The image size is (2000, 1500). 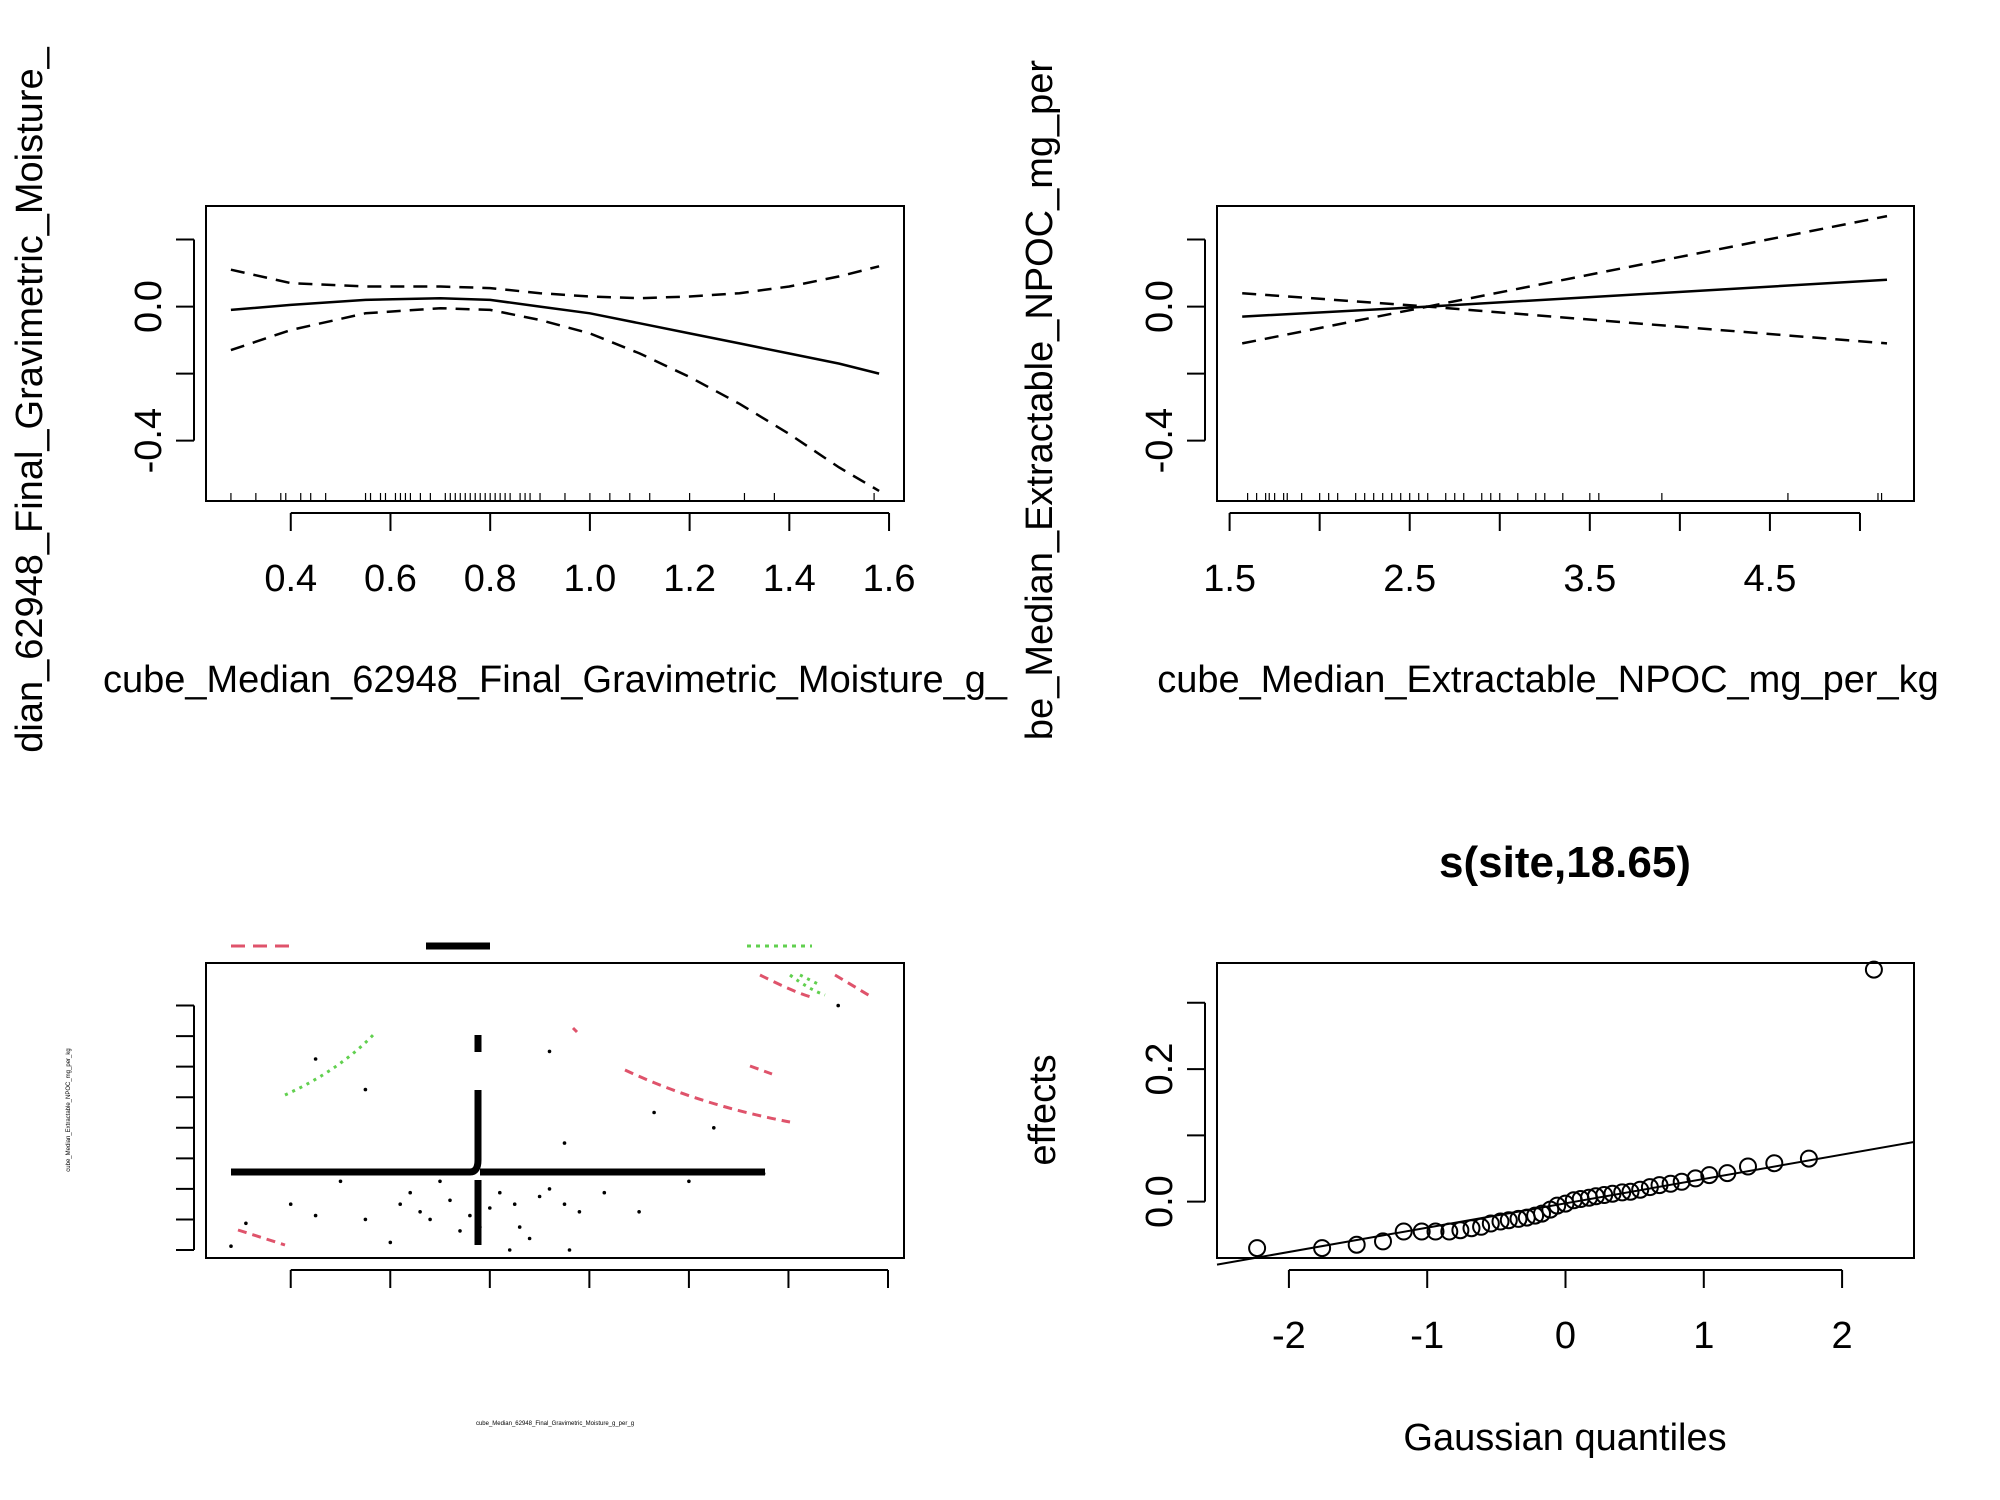 What do you see at coordinates (889, 579) in the screenshot?
I see `x-tick-label: 1.6` at bounding box center [889, 579].